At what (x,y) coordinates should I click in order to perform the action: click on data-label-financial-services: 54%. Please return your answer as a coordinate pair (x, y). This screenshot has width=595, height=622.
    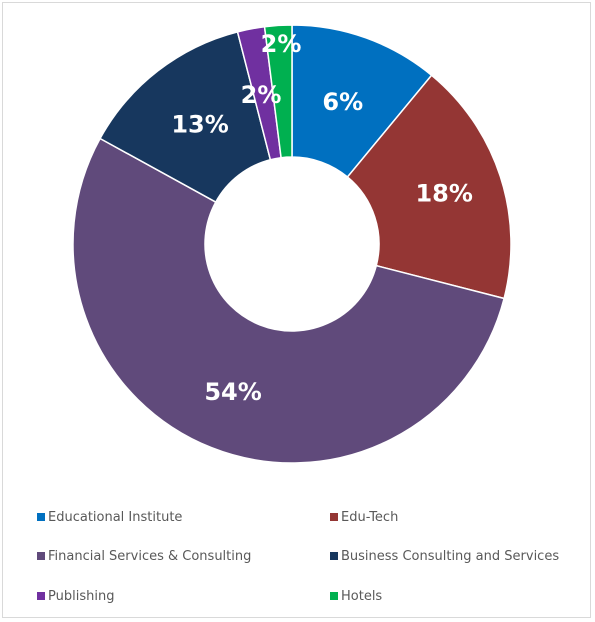
    Looking at the image, I should click on (232, 392).